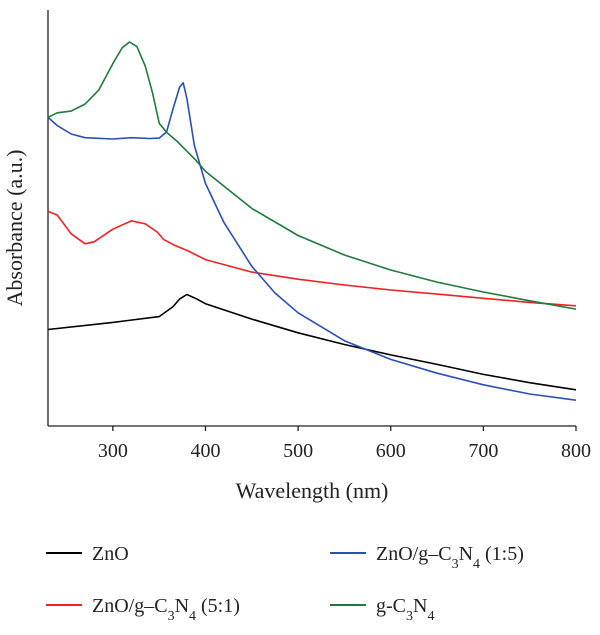 The width and height of the screenshot is (600, 635). I want to click on x-axis-ticks: 300 400 500 600 700 800, so click(344, 444).